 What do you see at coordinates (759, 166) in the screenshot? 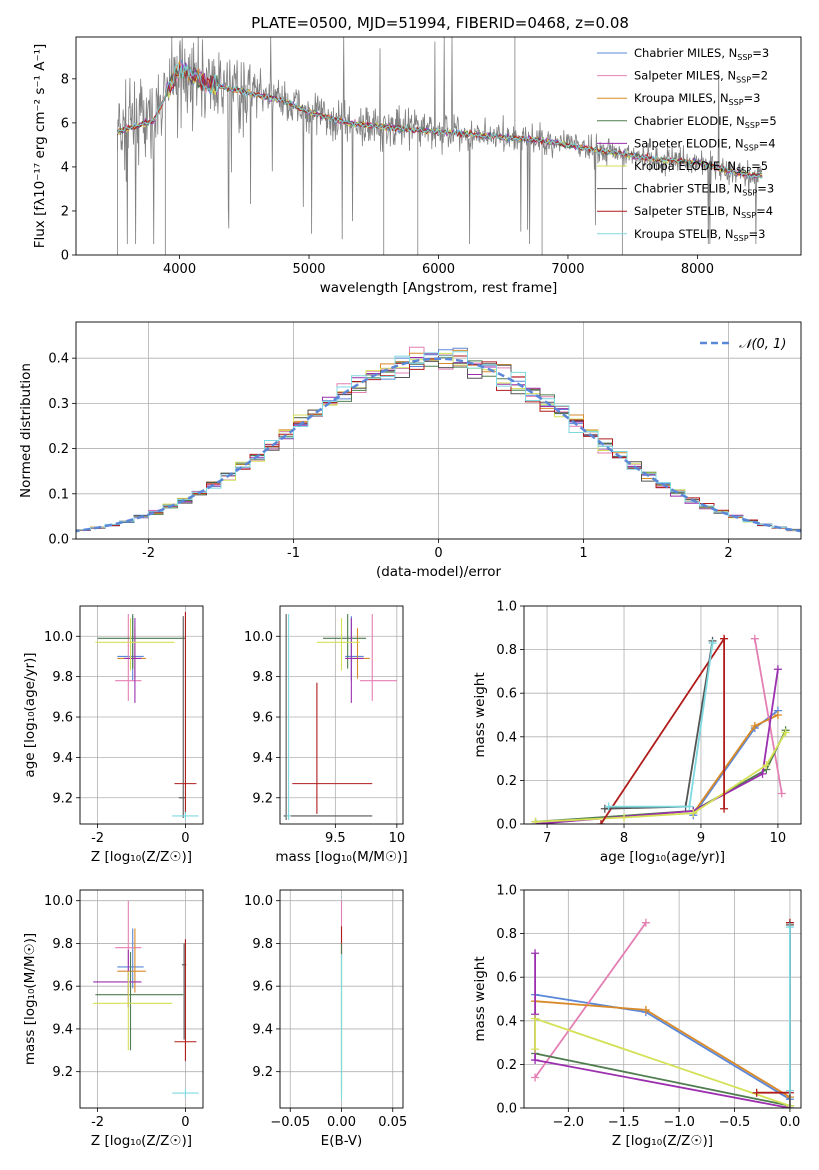
I see `legend-nssp: =5` at bounding box center [759, 166].